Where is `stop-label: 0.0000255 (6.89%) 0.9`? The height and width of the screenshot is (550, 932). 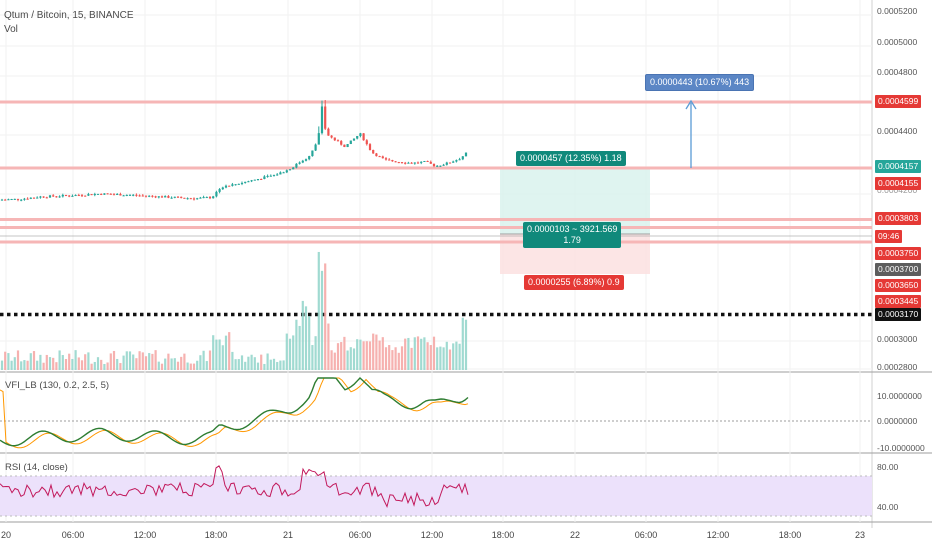 stop-label: 0.0000255 (6.89%) 0.9 is located at coordinates (574, 282).